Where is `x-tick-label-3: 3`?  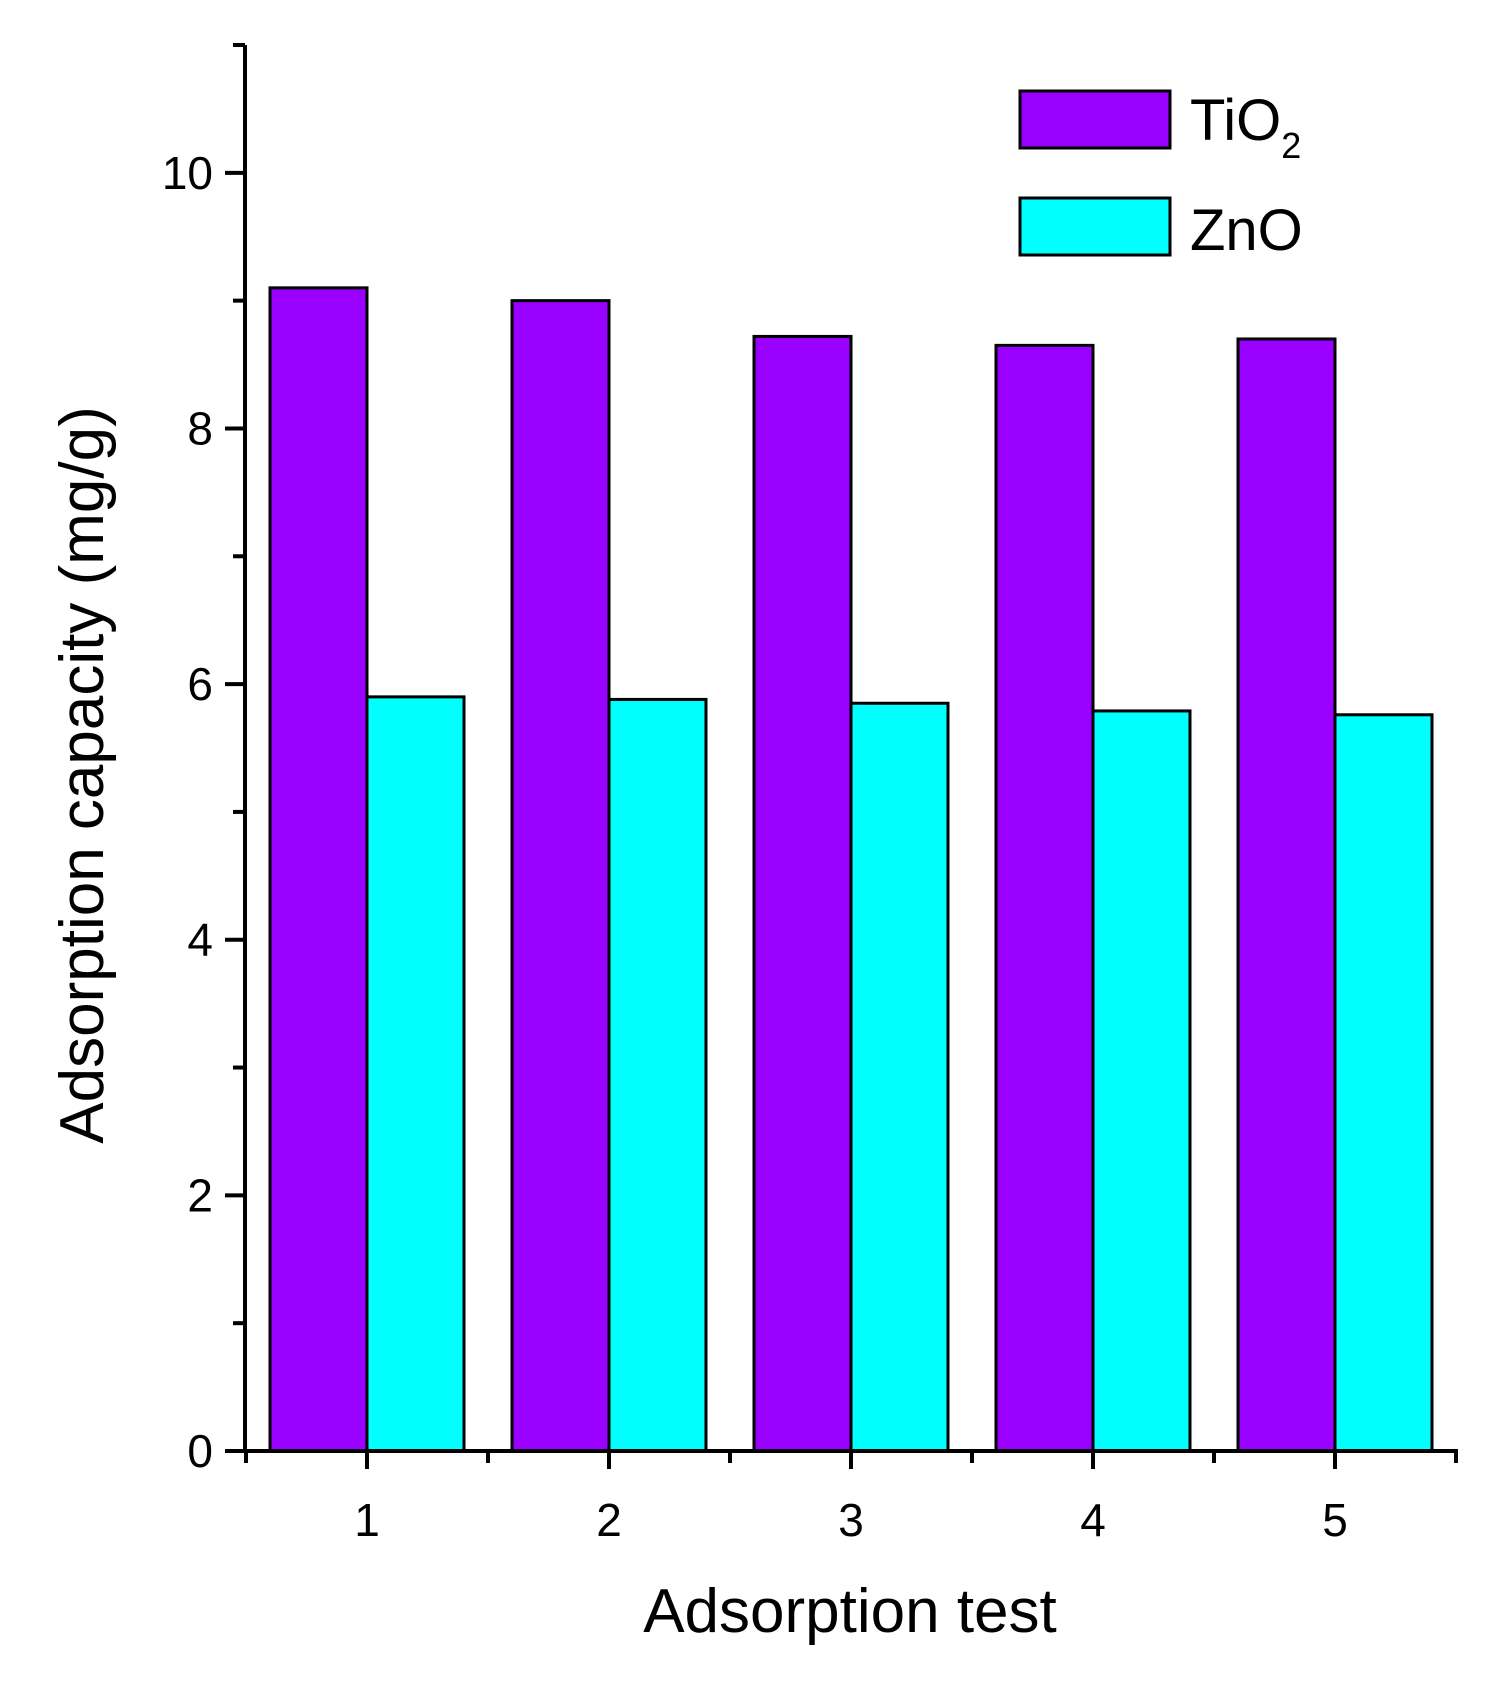
x-tick-label-3: 3 is located at coordinates (851, 1520).